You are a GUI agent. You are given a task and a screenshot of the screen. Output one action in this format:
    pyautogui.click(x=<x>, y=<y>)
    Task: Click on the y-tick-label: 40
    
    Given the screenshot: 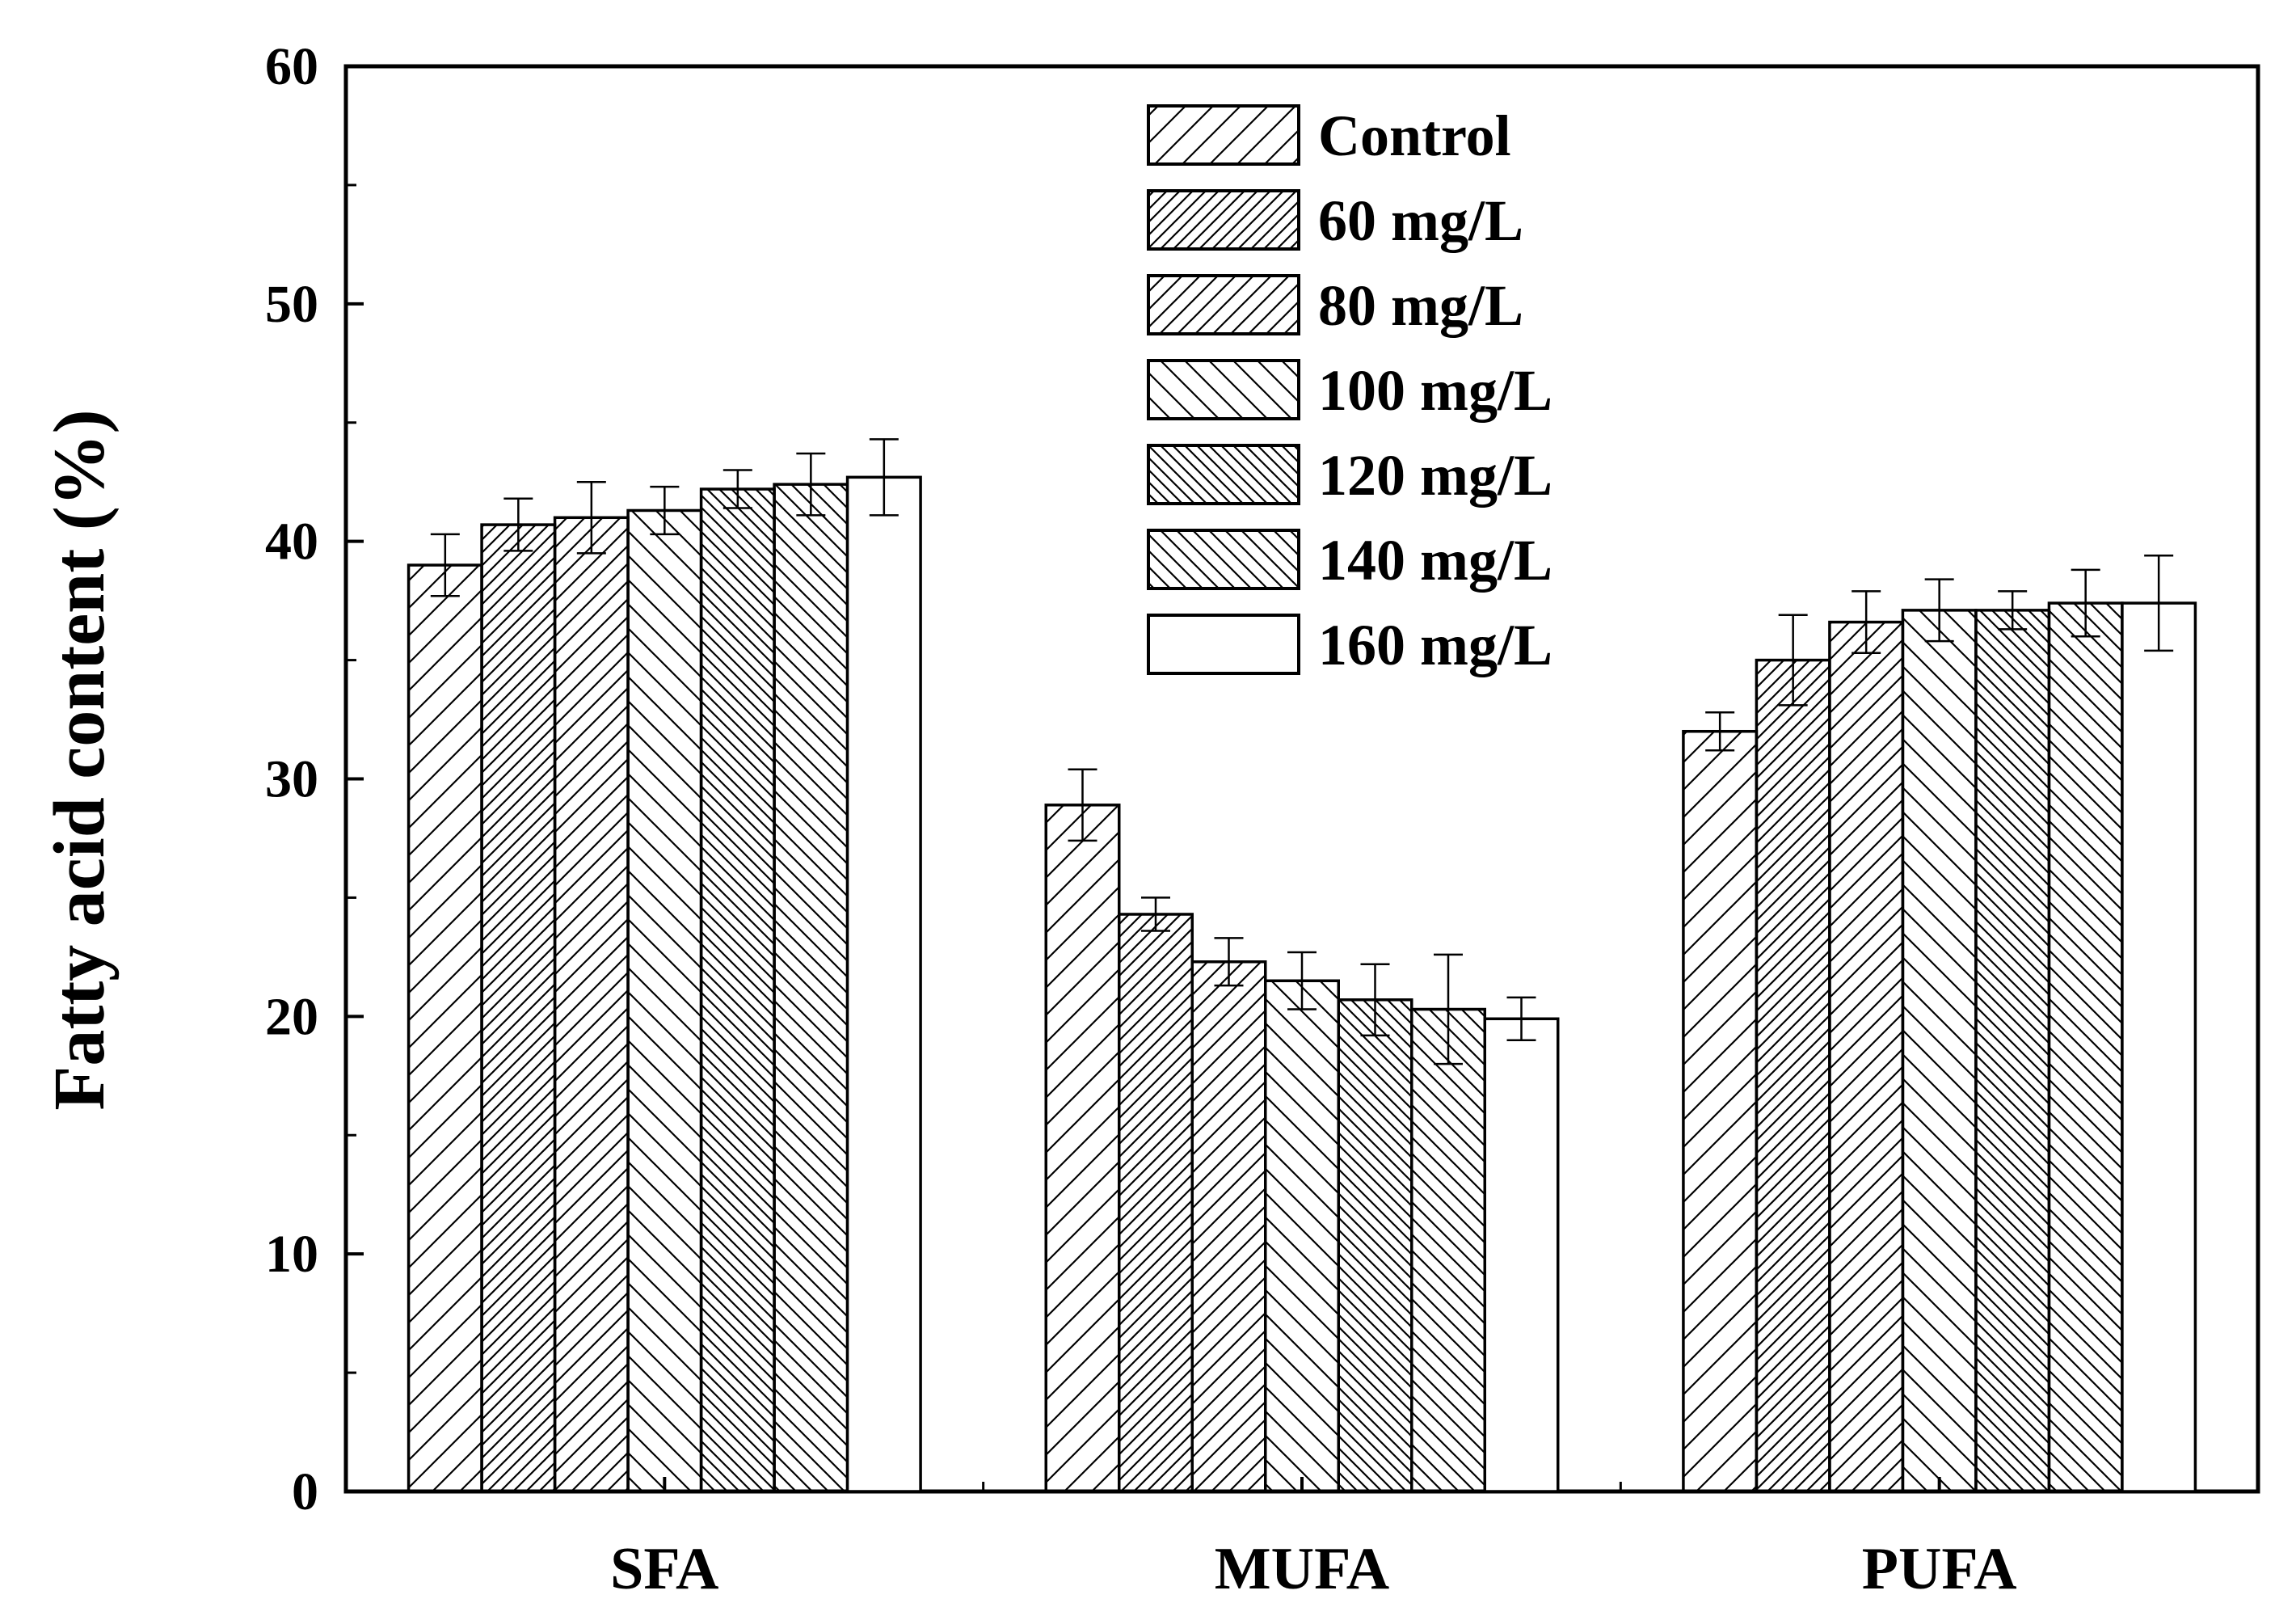 What is the action you would take?
    pyautogui.click(x=291, y=542)
    